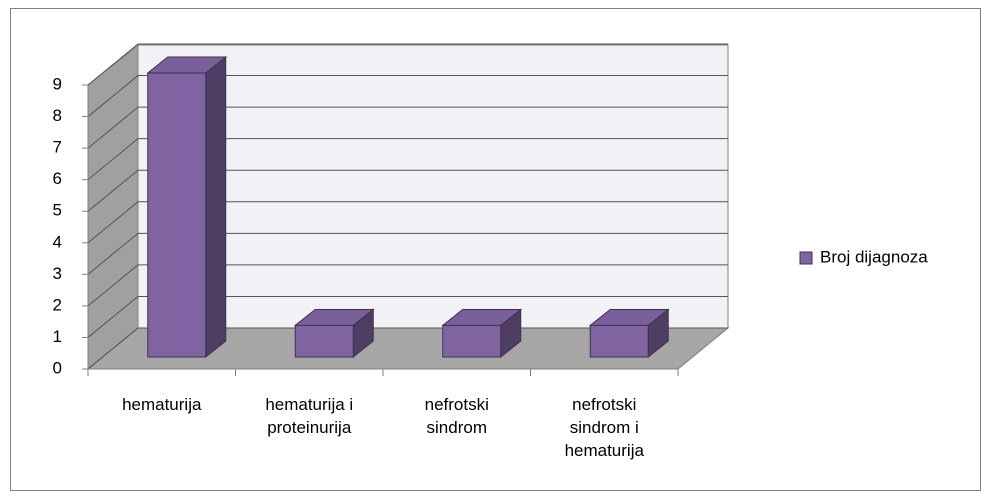 This screenshot has height=499, width=990. Describe the element at coordinates (57, 178) in the screenshot. I see `y-tick-label: 6` at that location.